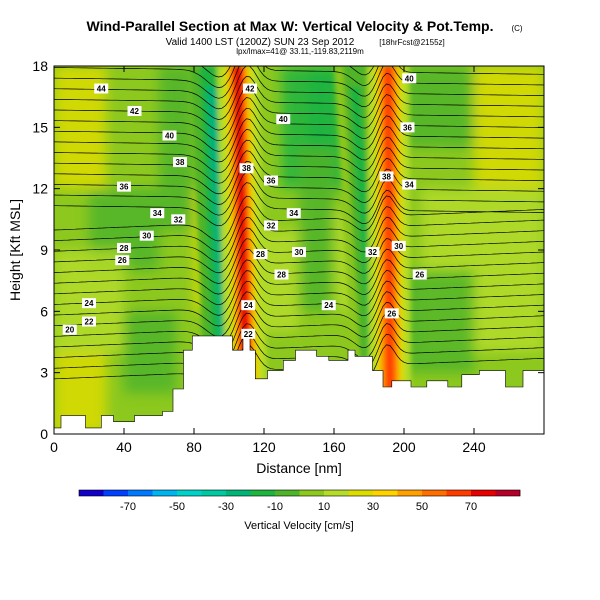 The image size is (600, 600). What do you see at coordinates (298, 526) in the screenshot?
I see `colorbar-label: Vertical Velocity [cm/s]` at bounding box center [298, 526].